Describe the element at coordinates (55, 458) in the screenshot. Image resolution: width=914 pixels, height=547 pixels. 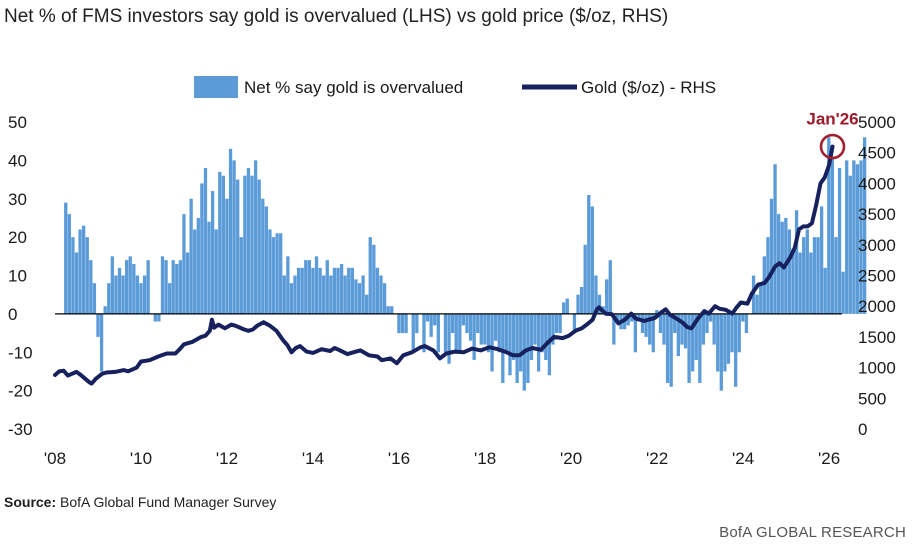
I see `x-tick-label: '08` at that location.